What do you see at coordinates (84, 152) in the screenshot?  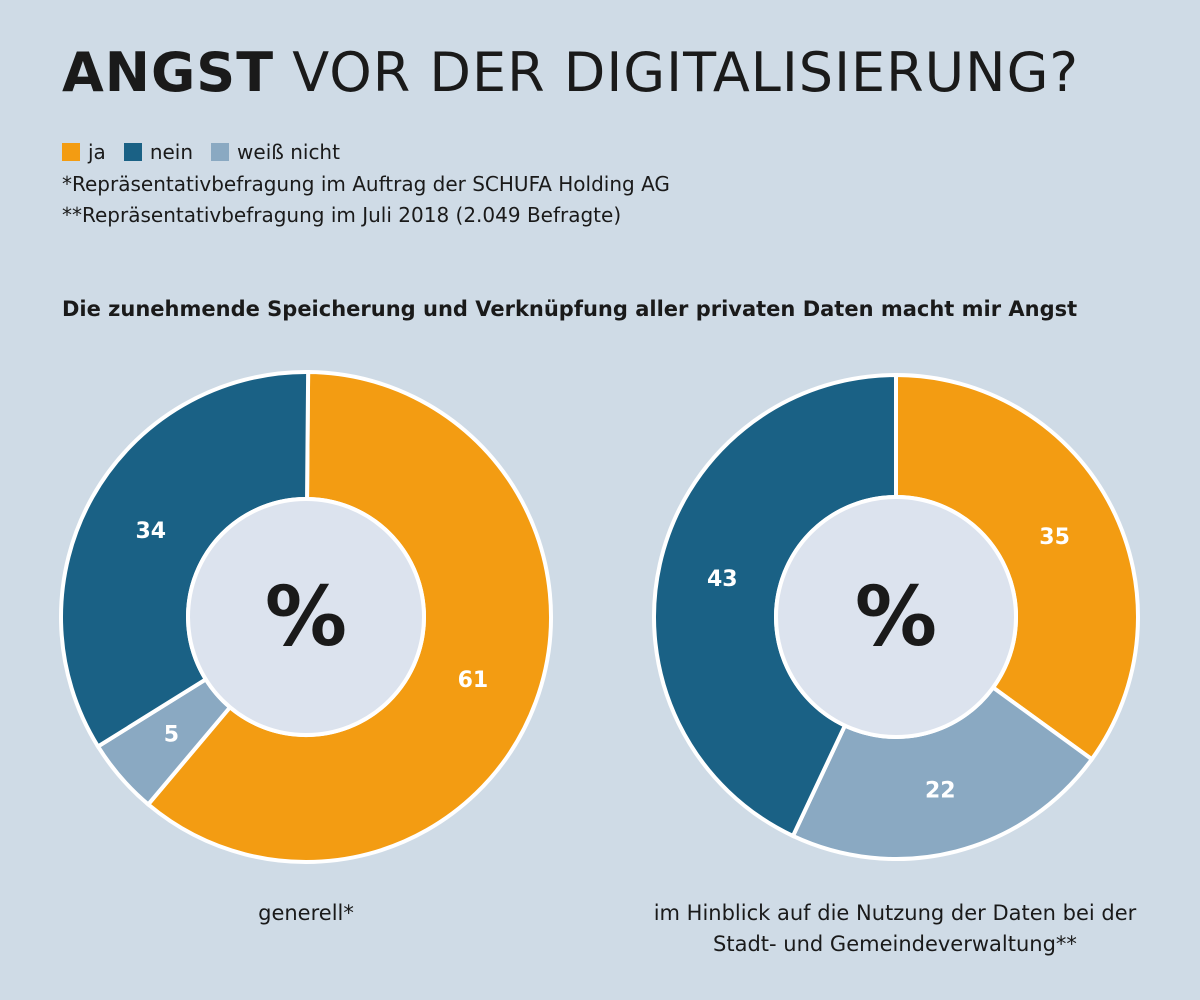 I see `legend-item-ja: ja` at bounding box center [84, 152].